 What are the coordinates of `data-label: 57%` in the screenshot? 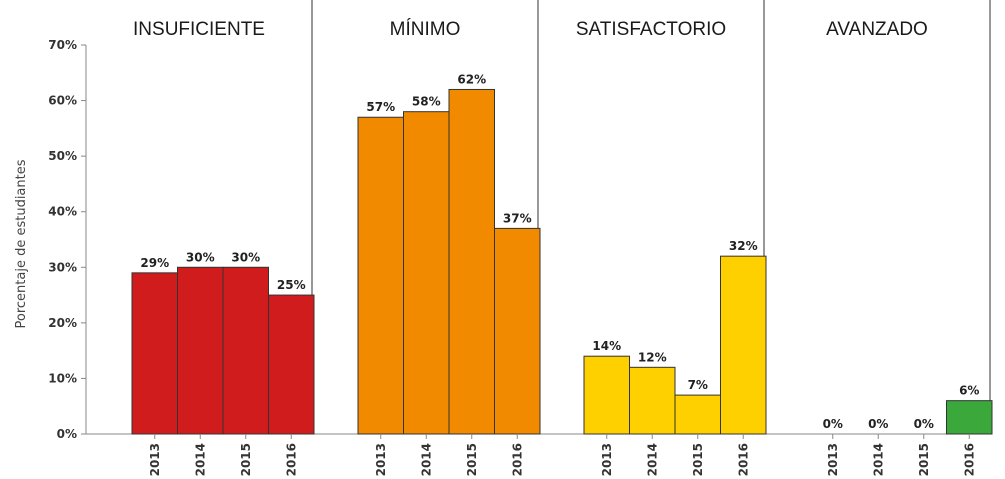 It's located at (380, 107).